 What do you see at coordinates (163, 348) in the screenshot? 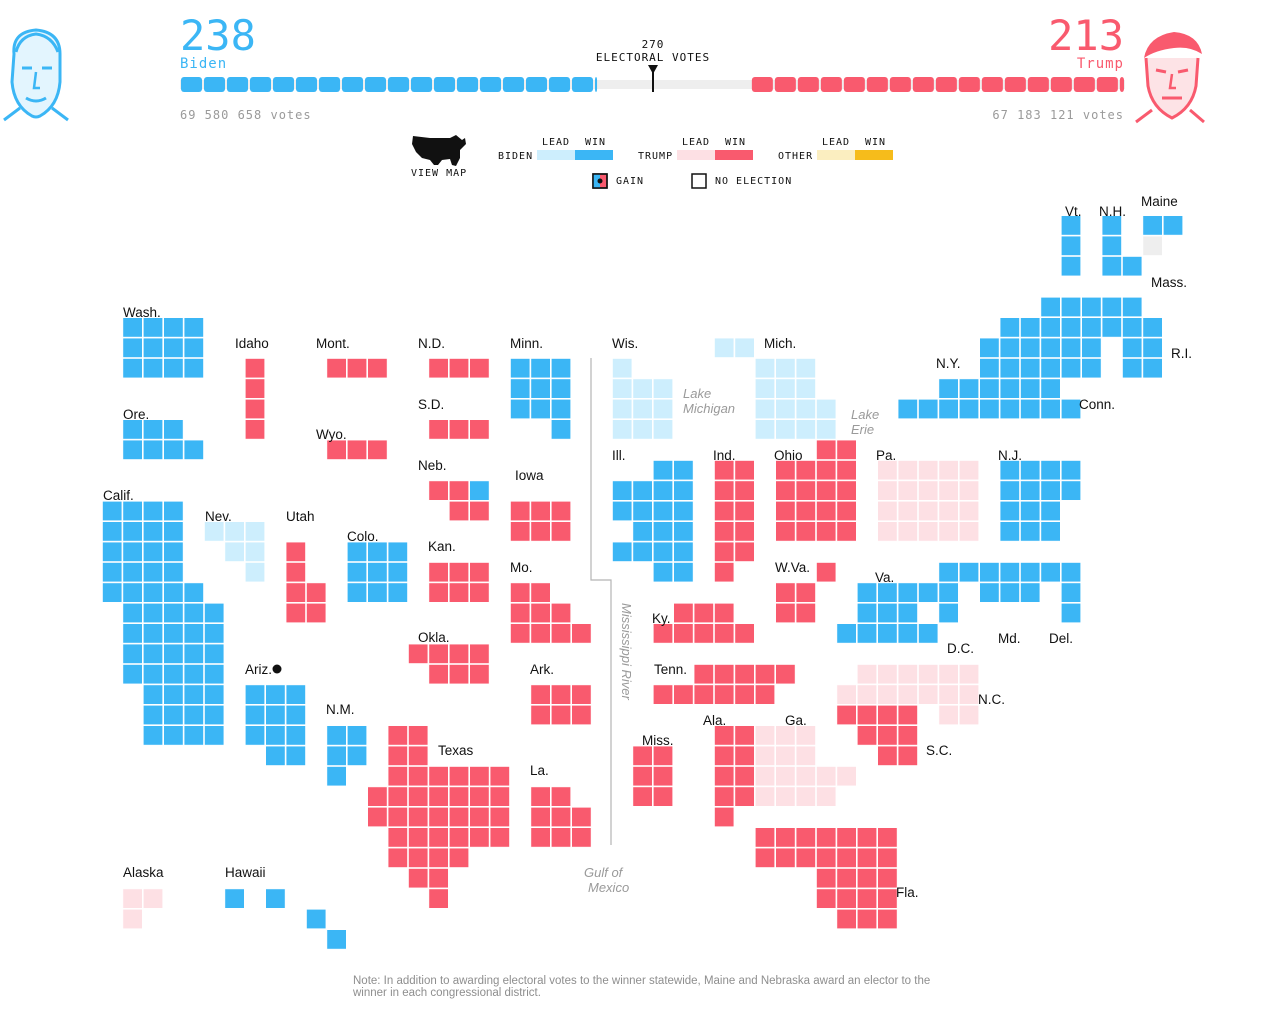
I see `state-wash` at bounding box center [163, 348].